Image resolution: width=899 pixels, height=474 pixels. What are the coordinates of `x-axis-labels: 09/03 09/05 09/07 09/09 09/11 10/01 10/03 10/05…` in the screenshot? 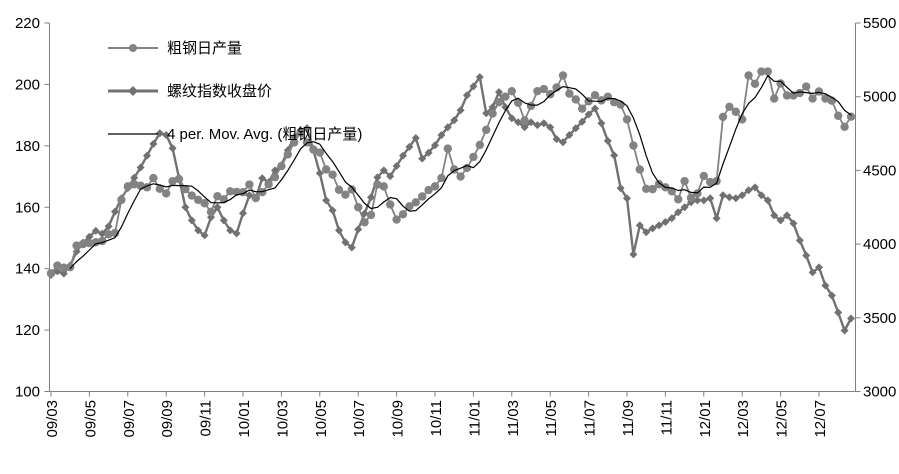 It's located at (436, 414).